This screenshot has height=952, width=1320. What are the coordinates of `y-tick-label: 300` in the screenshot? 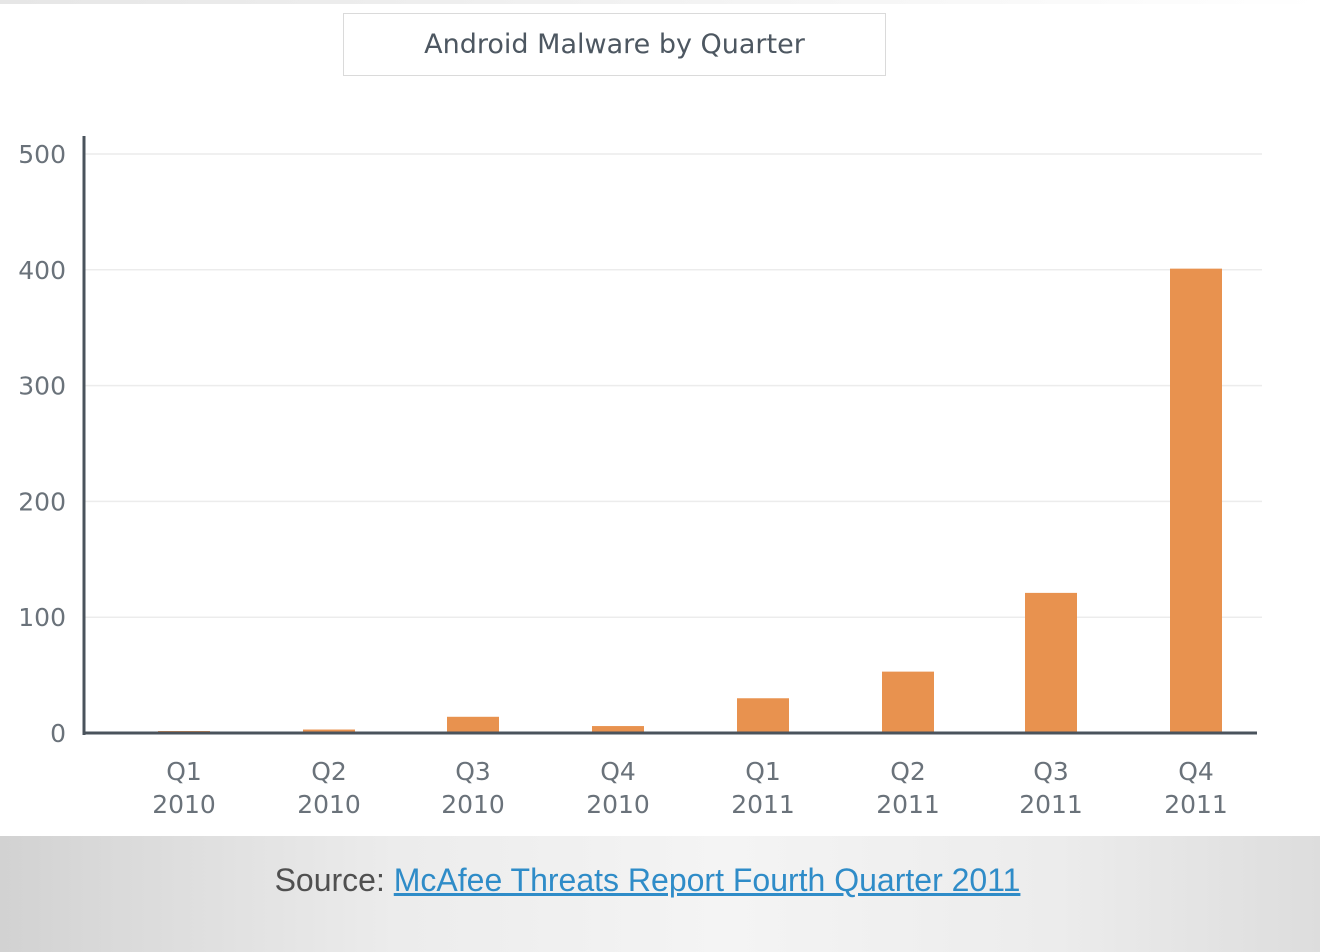 It's located at (42, 386).